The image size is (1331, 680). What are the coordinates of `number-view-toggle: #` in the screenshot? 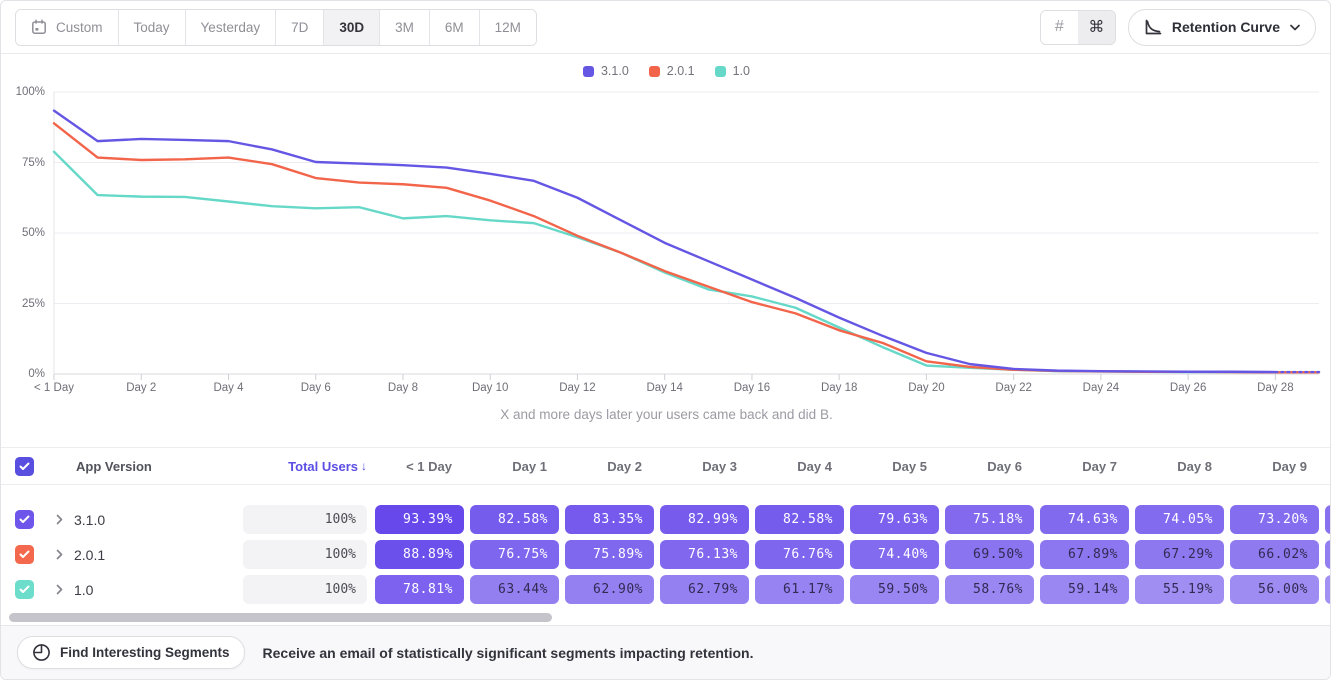 It's located at (1059, 27).